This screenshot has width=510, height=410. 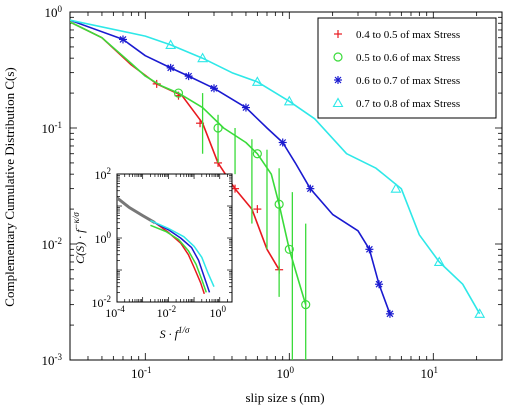 I want to click on x-tick-label: 10⁻¹, so click(x=141, y=373).